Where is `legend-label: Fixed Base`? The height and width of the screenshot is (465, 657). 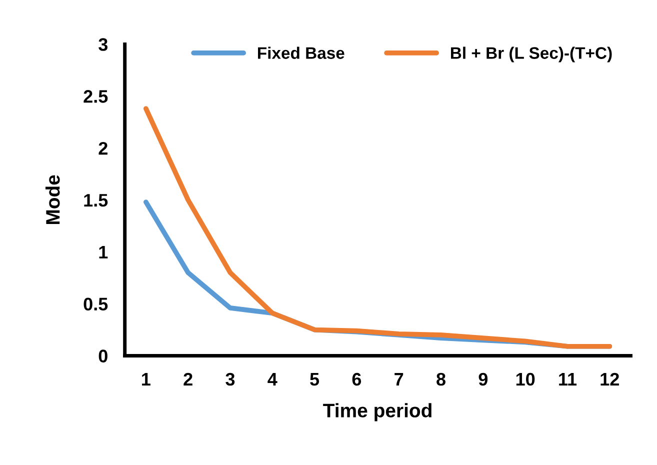 legend-label: Fixed Base is located at coordinates (301, 52).